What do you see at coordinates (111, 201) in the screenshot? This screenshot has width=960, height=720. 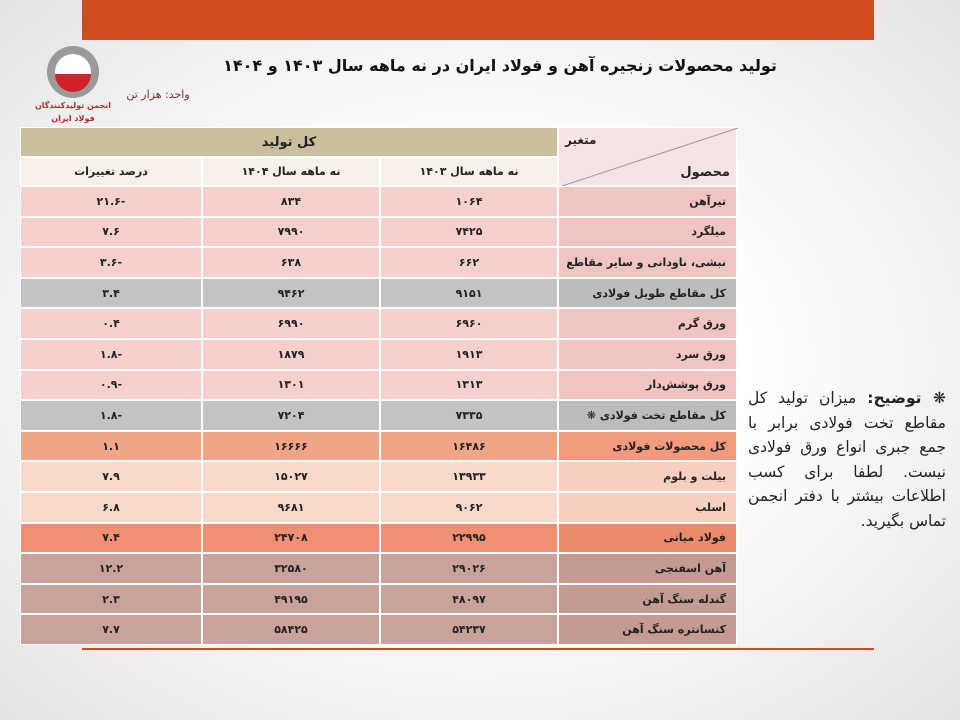 I see `value-cell: ۲۱.۶-` at bounding box center [111, 201].